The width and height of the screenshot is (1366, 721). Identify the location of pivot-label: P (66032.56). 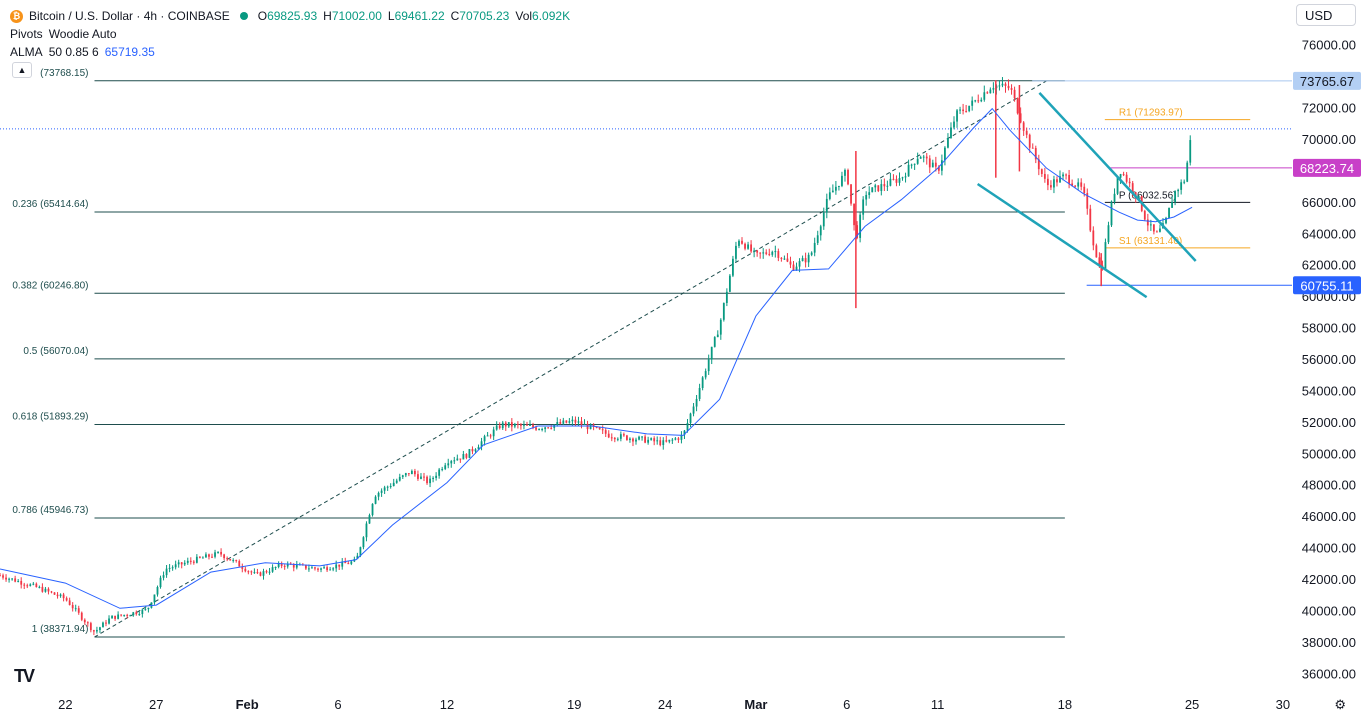
(1148, 195).